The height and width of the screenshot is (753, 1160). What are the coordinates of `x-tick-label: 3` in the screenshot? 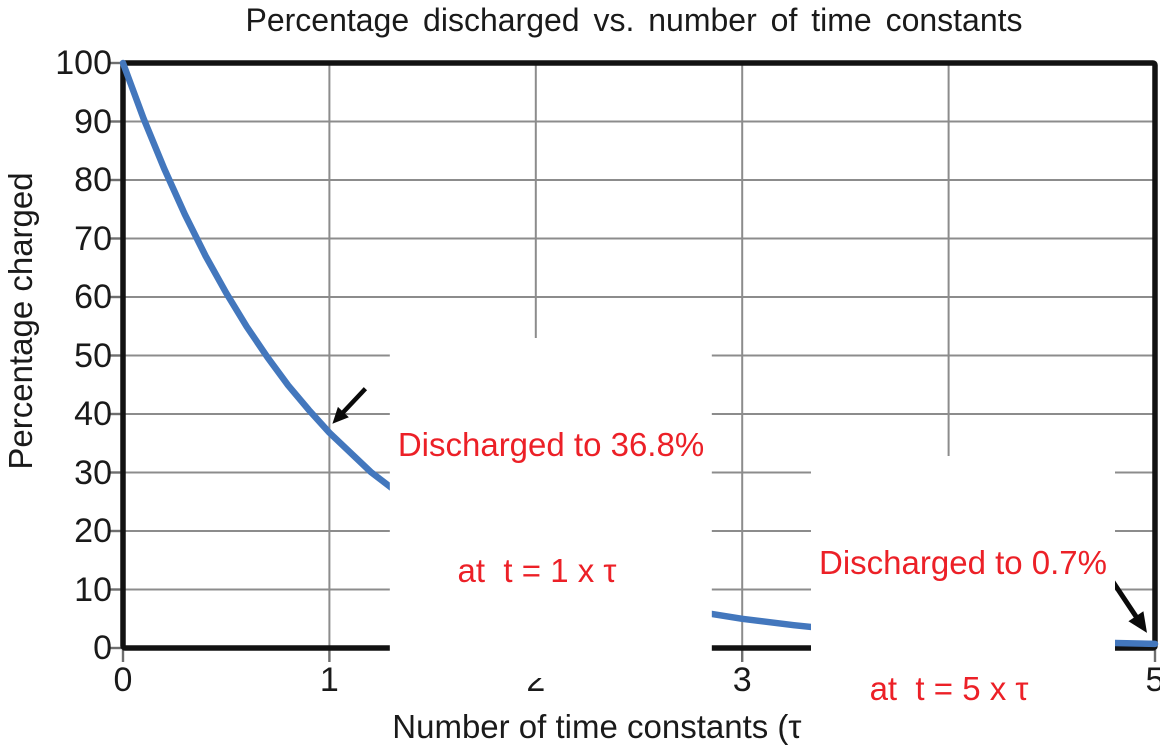 It's located at (742, 680).